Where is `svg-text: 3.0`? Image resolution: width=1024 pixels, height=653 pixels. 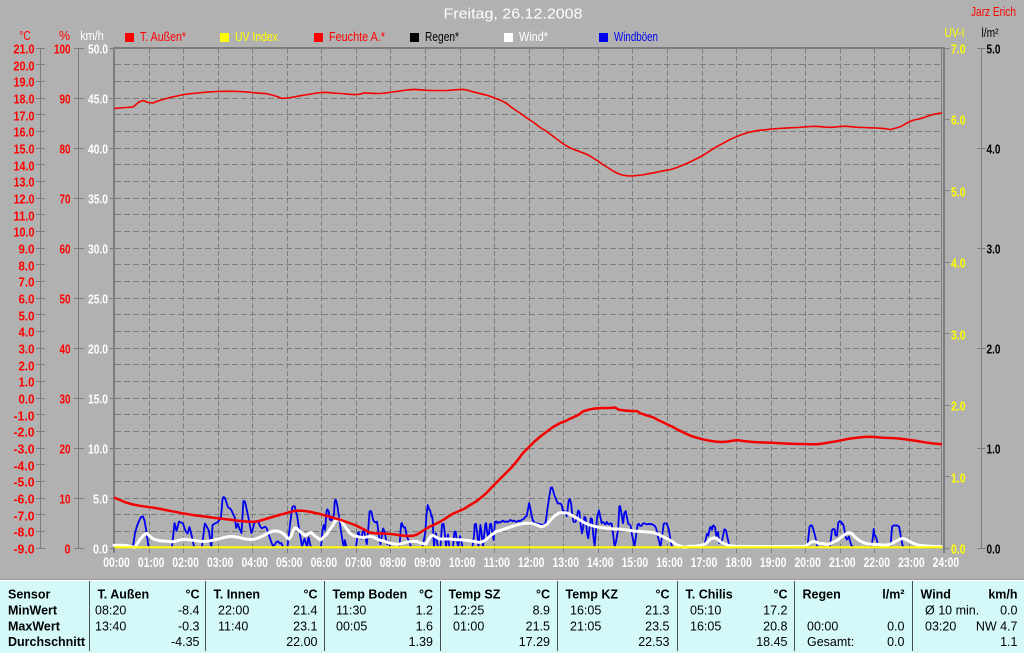 svg-text: 3.0 is located at coordinates (994, 250).